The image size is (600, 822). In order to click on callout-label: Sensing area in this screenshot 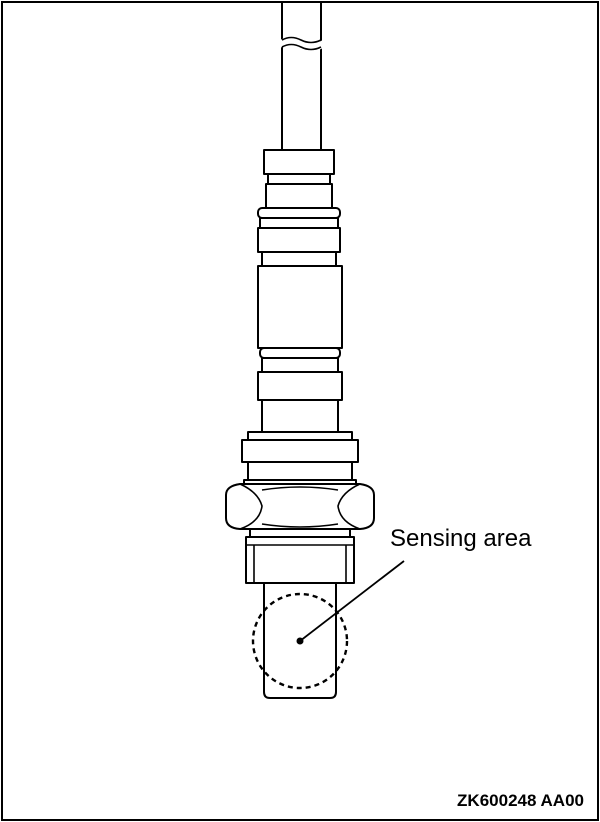, I will do `click(461, 538)`.